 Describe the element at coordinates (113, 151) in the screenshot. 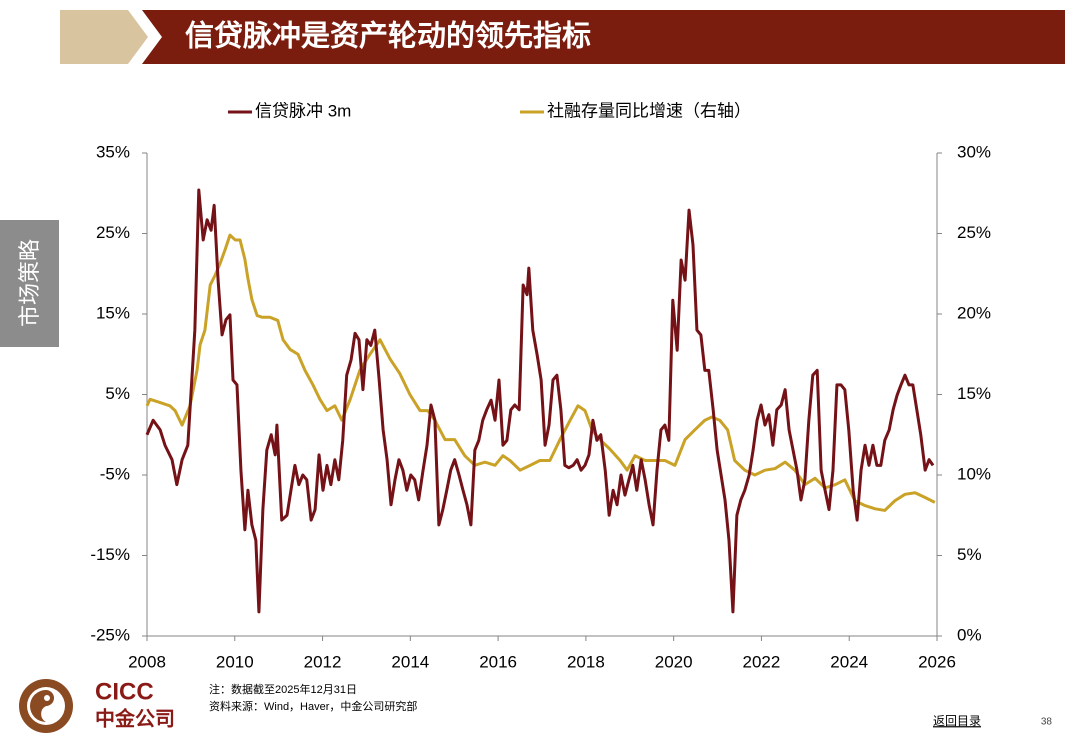

I see `y-tick-label: 35%` at that location.